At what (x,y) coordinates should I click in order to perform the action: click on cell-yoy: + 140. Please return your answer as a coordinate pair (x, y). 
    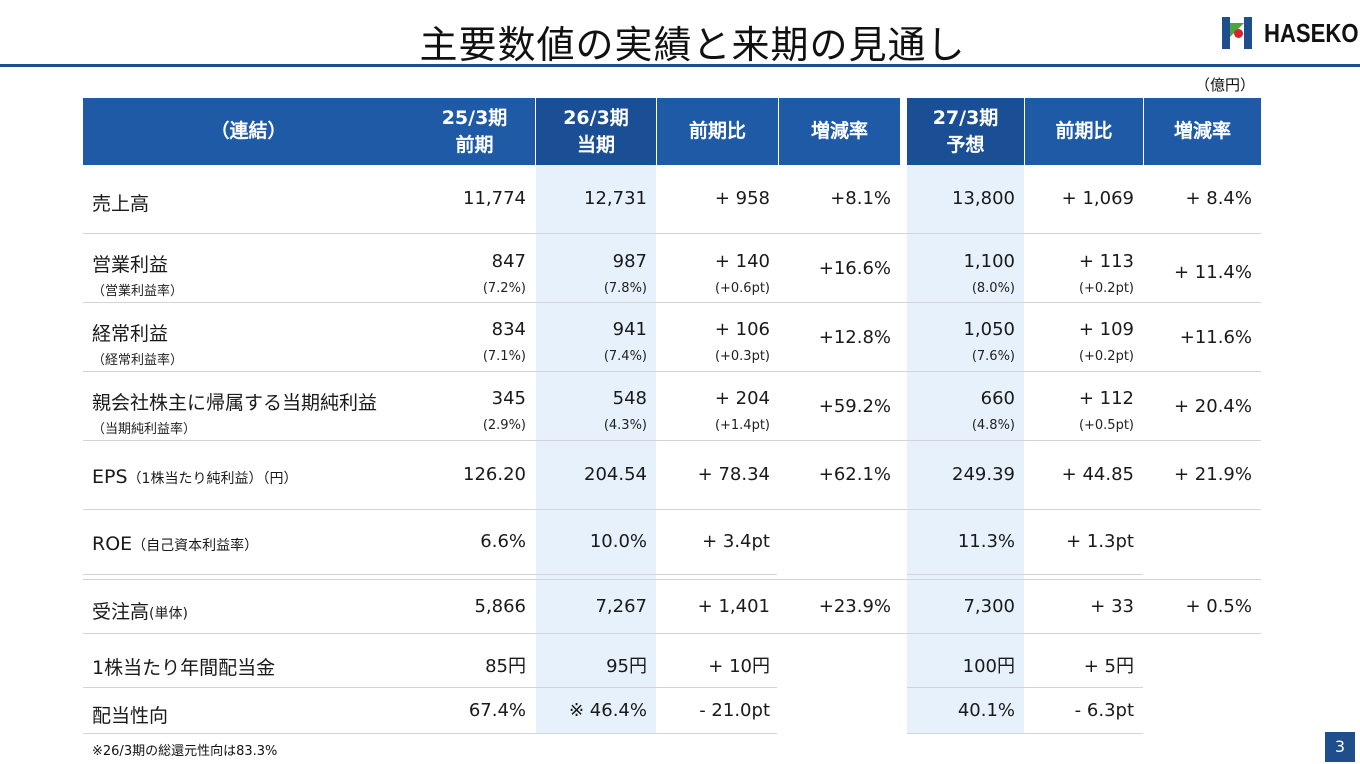
    Looking at the image, I should click on (742, 261).